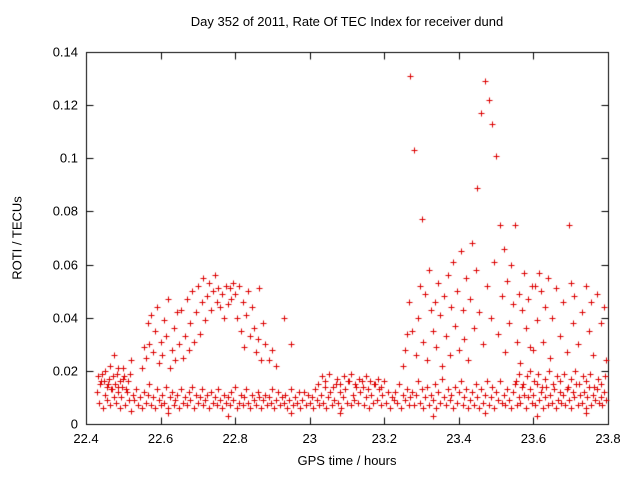 The width and height of the screenshot is (640, 480). Describe the element at coordinates (384, 438) in the screenshot. I see `x-tick-label: 23.2` at that location.